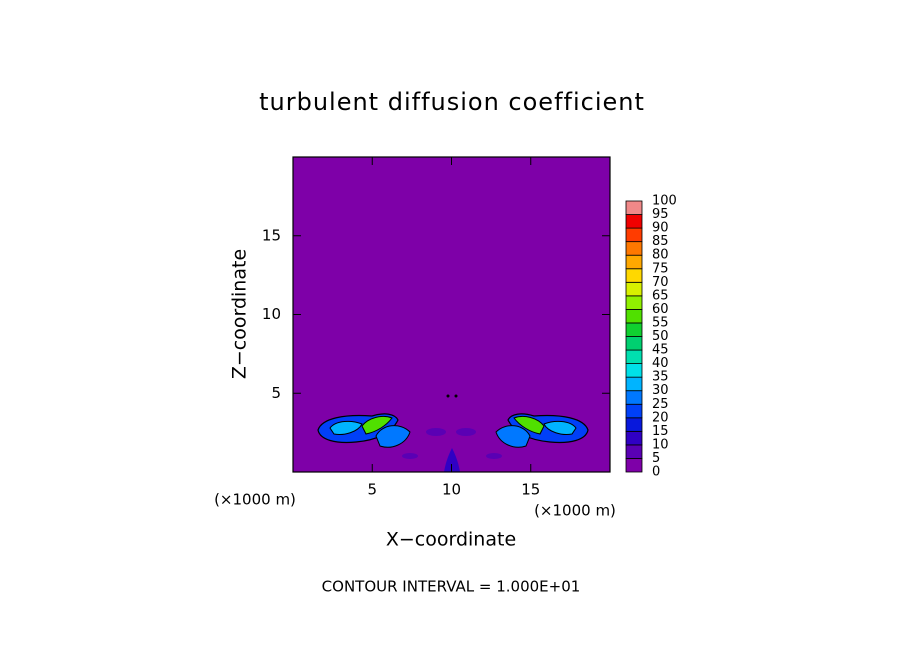 The height and width of the screenshot is (654, 904). What do you see at coordinates (660, 404) in the screenshot?
I see `colorbar-label: 25` at bounding box center [660, 404].